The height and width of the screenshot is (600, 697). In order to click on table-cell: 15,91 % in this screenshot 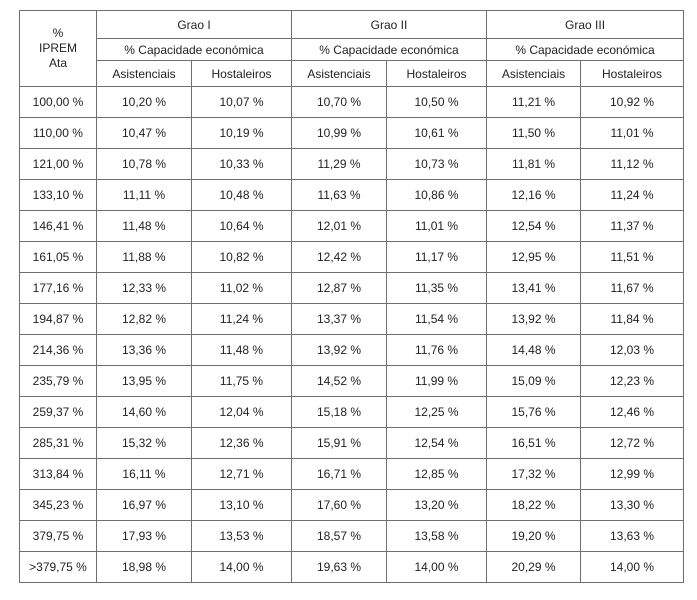, I will do `click(339, 443)`.